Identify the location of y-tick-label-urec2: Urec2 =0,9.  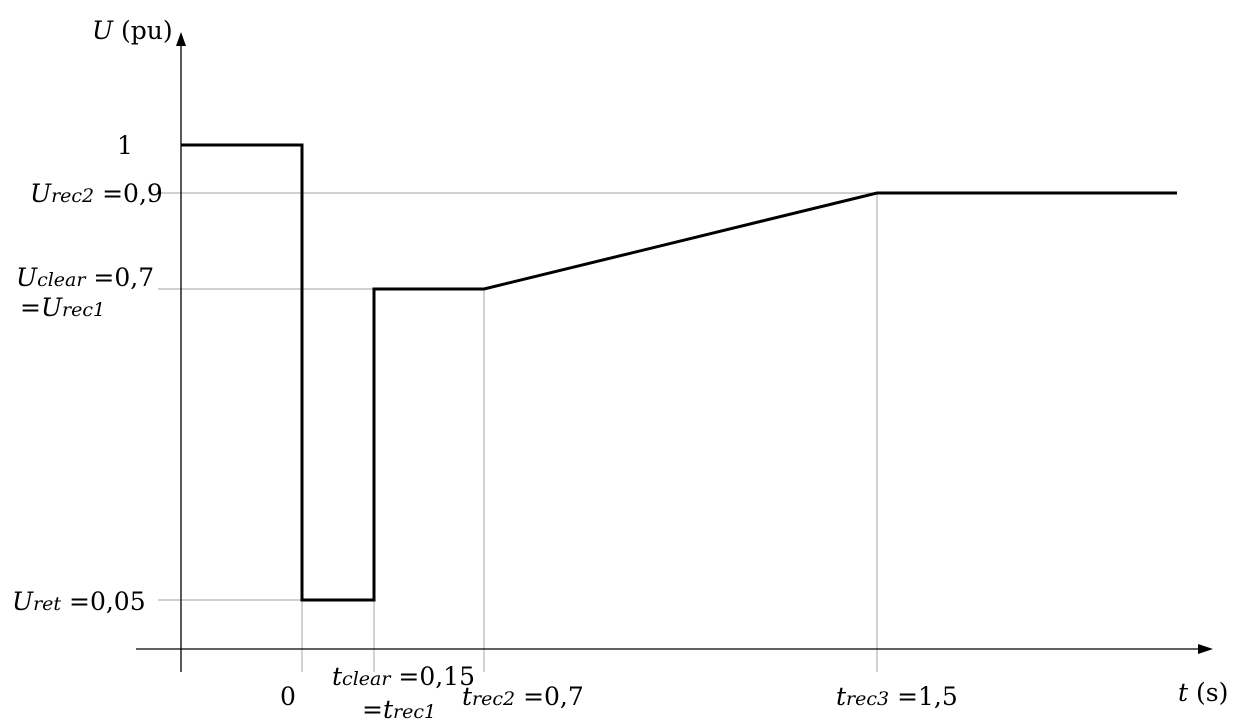
(96, 193).